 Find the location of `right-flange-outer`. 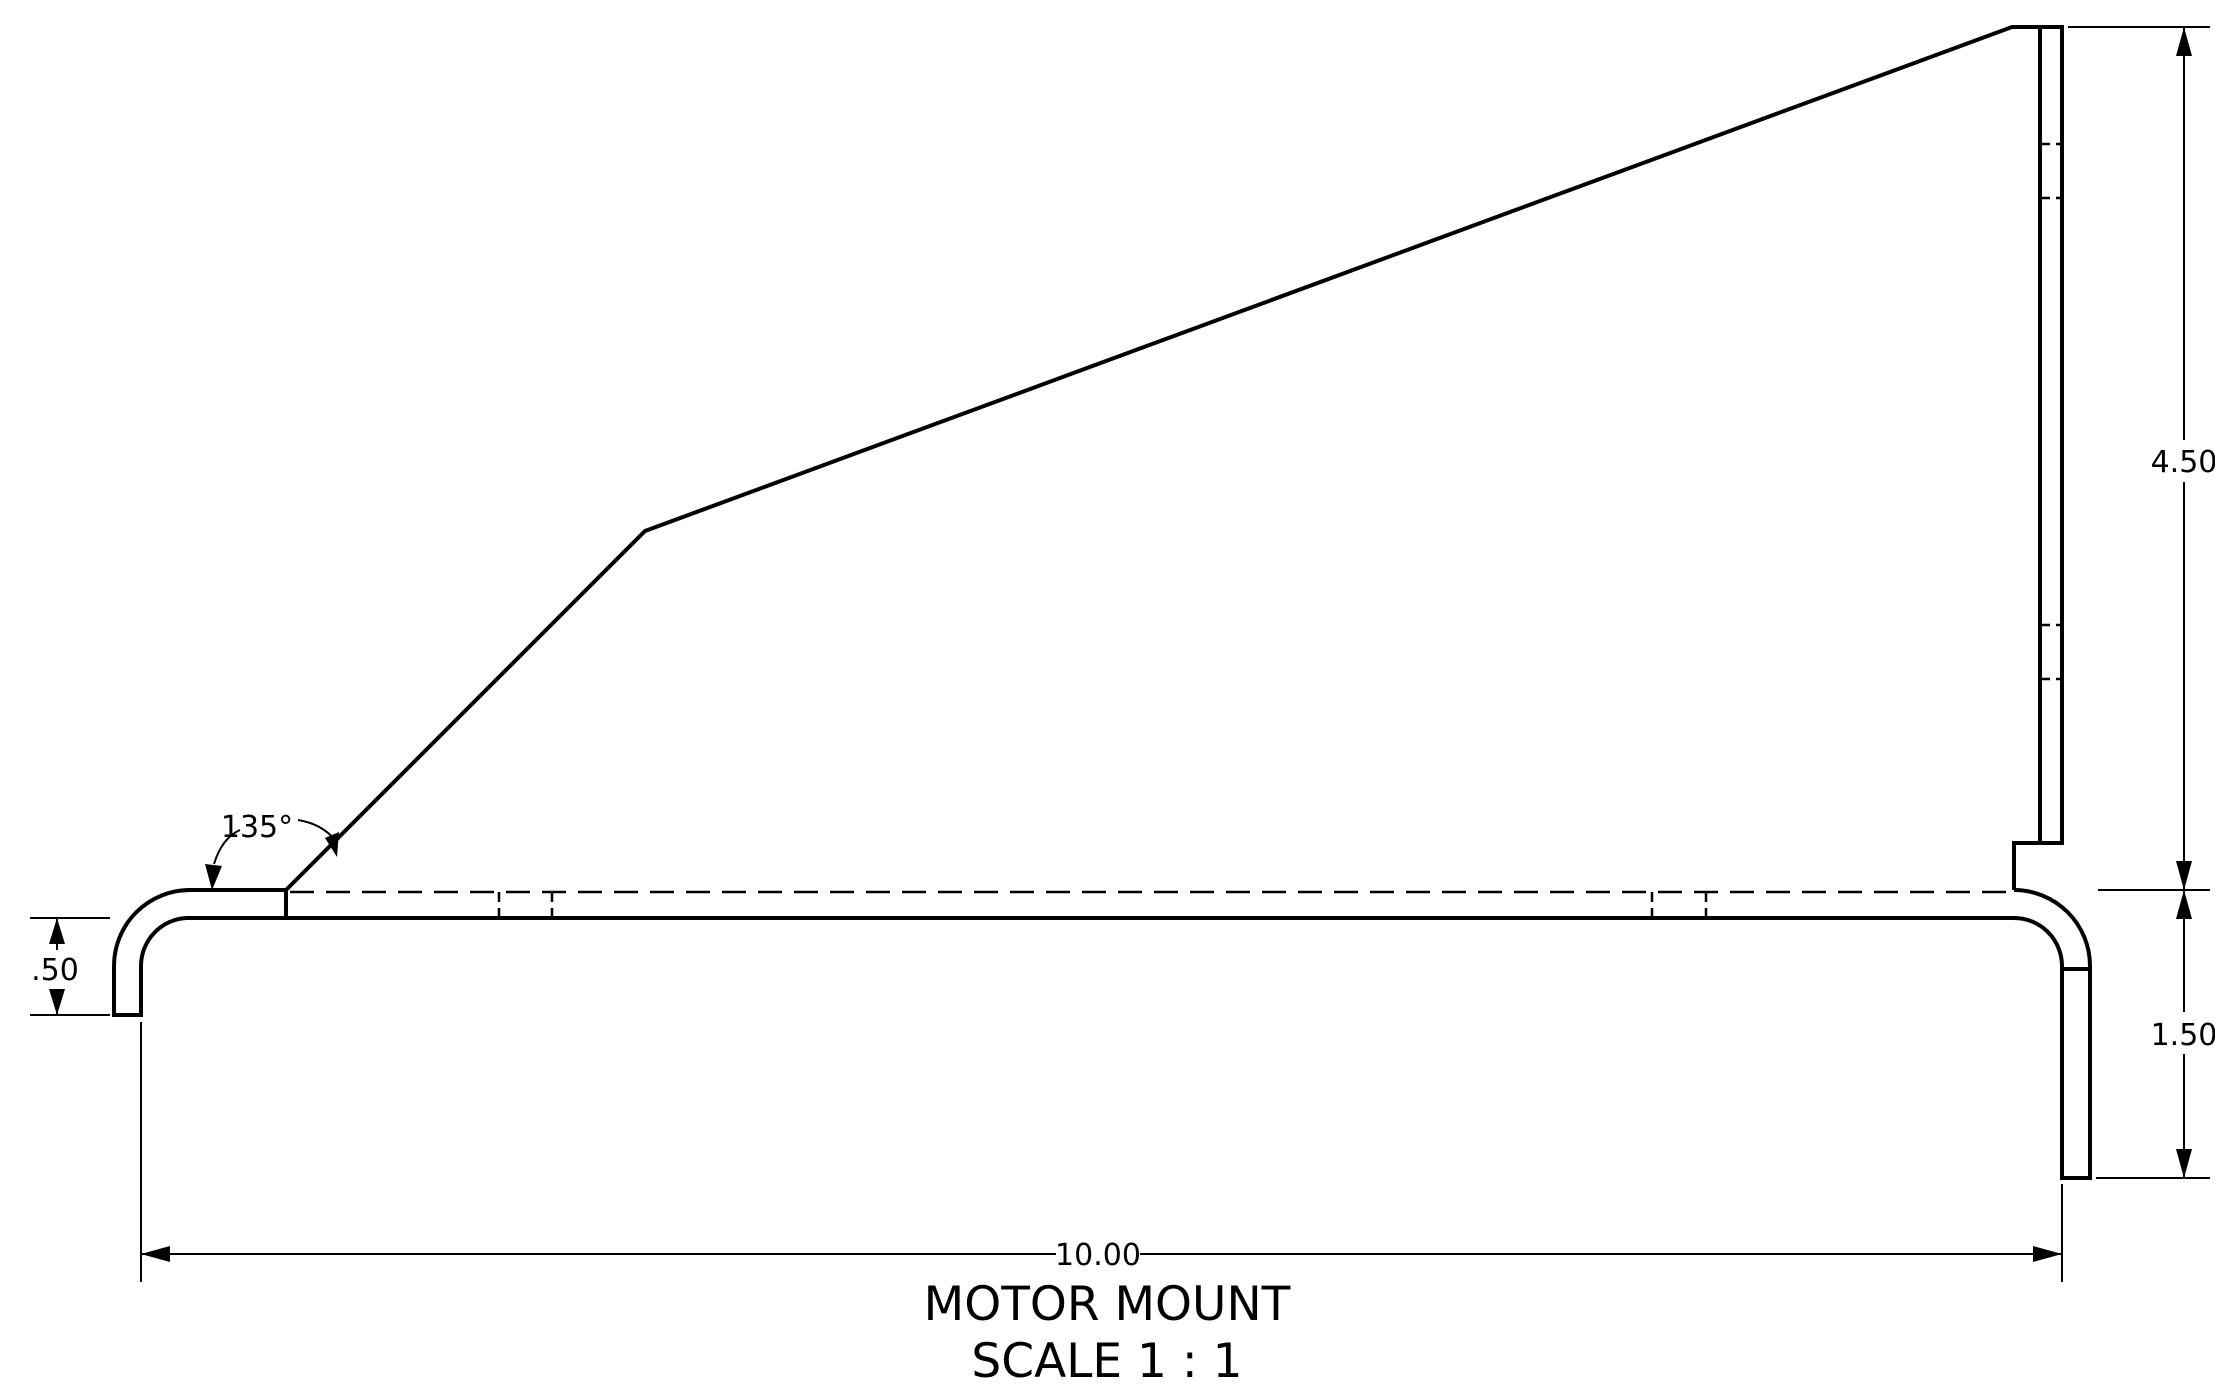

right-flange-outer is located at coordinates (2052, 1034).